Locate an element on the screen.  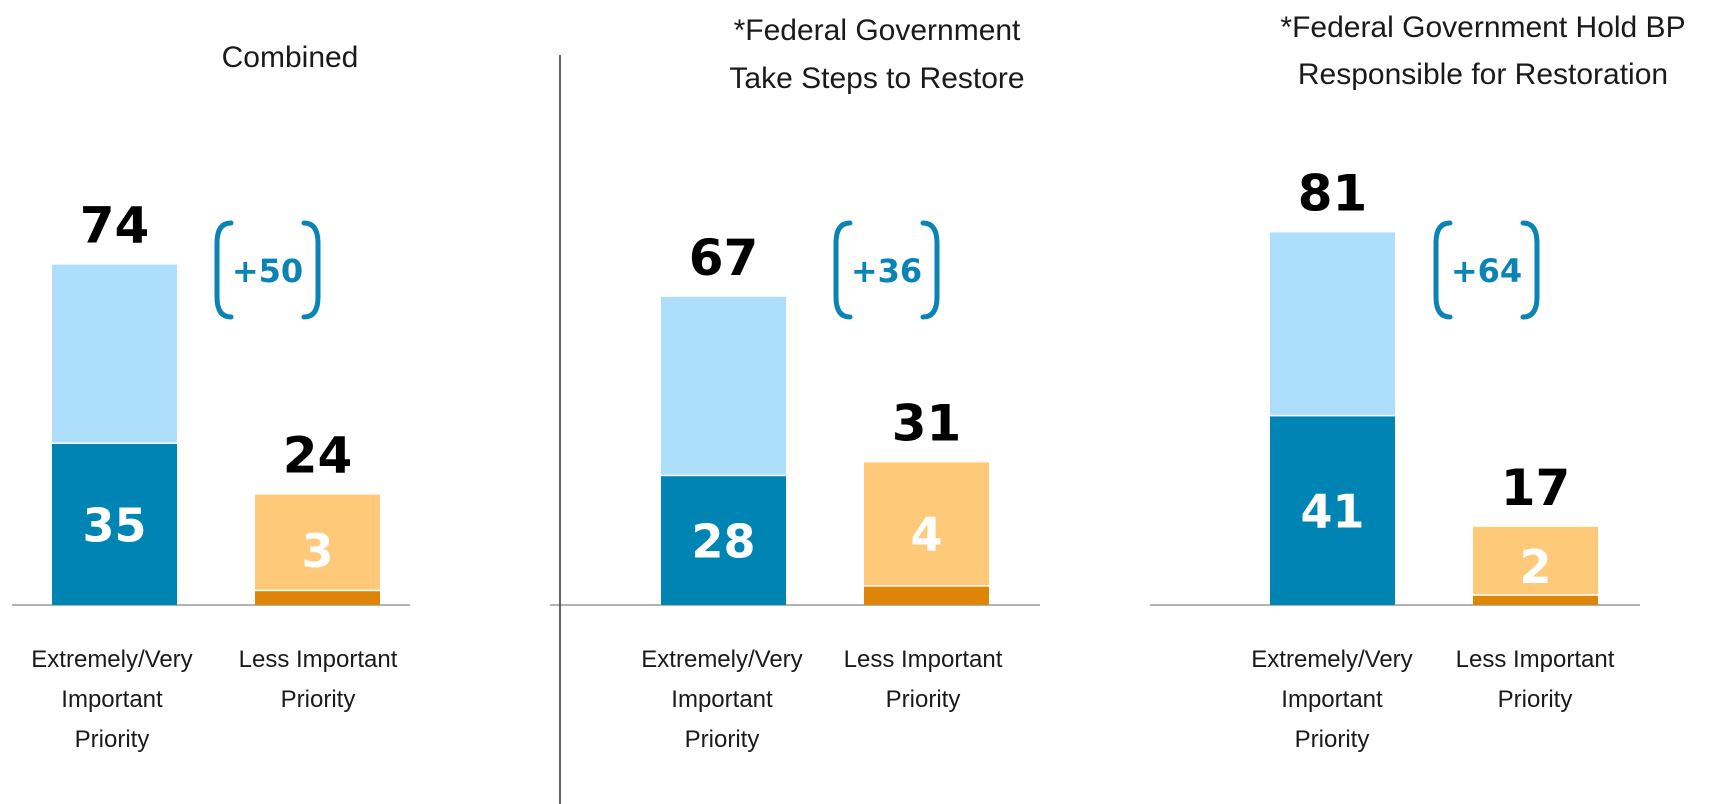
category-label-0-1-1: Priority is located at coordinates (318, 699).